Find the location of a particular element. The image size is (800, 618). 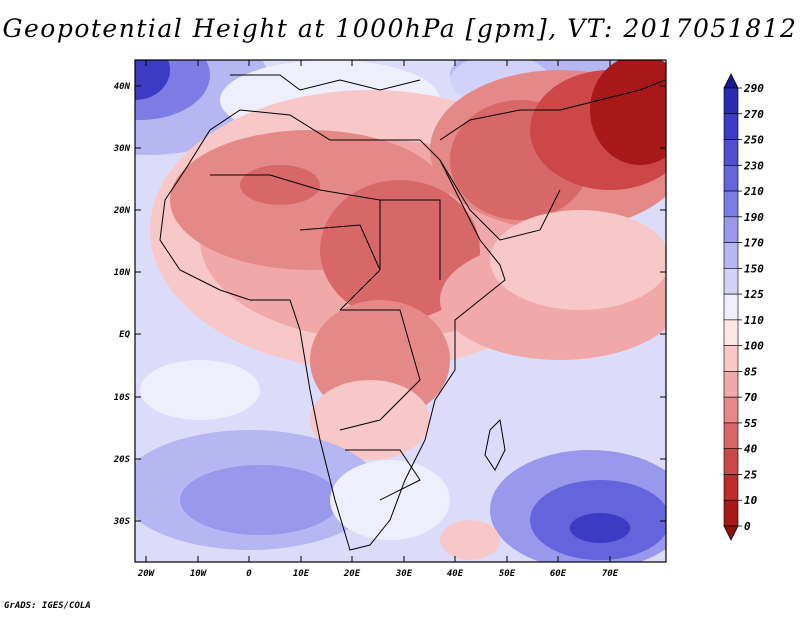

lat-label-30s: 30S is located at coordinates (122, 522).